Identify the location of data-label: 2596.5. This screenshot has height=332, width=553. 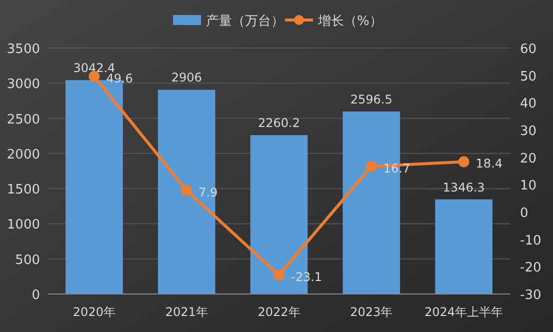
(371, 99).